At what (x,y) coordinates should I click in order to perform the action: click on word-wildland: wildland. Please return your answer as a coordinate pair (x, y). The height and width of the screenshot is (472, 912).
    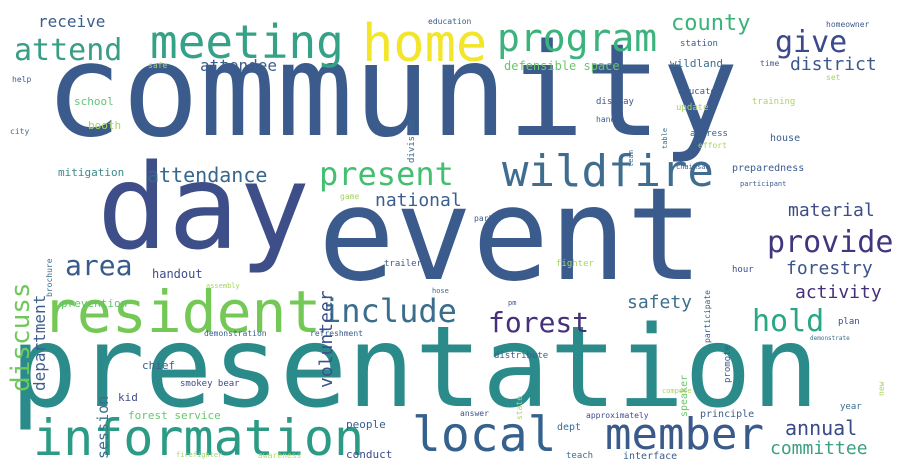
    Looking at the image, I should click on (696, 63).